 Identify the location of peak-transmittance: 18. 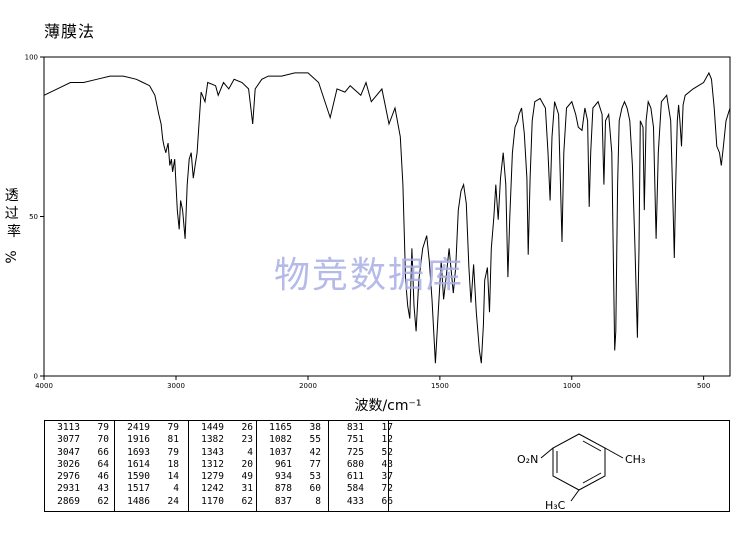
(173, 464).